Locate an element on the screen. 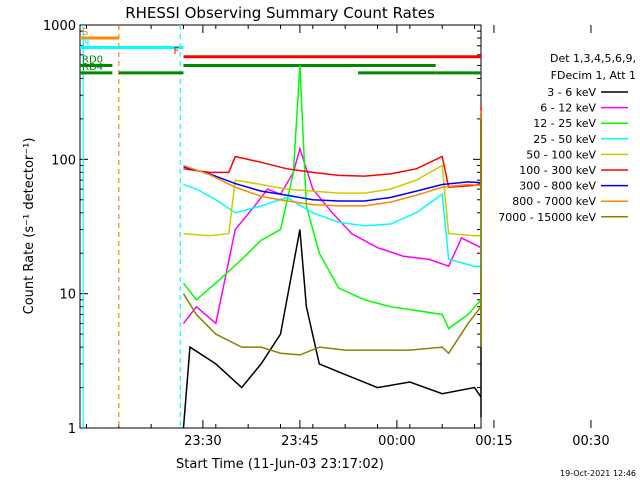 The image size is (640, 484). x-tick-label: 00:00 is located at coordinates (396, 441).